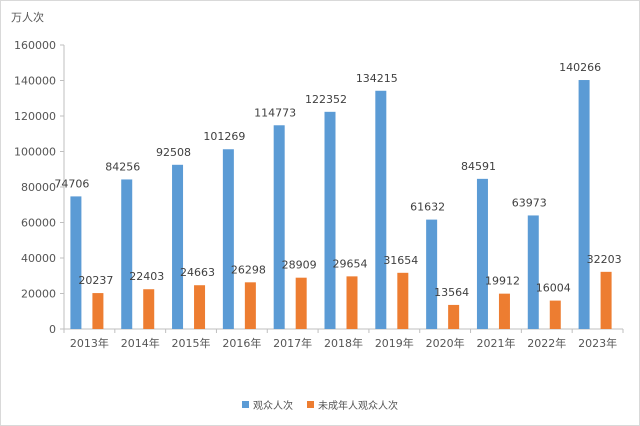 Image resolution: width=640 pixels, height=426 pixels. I want to click on y-tick-label: 140000, so click(35, 81).